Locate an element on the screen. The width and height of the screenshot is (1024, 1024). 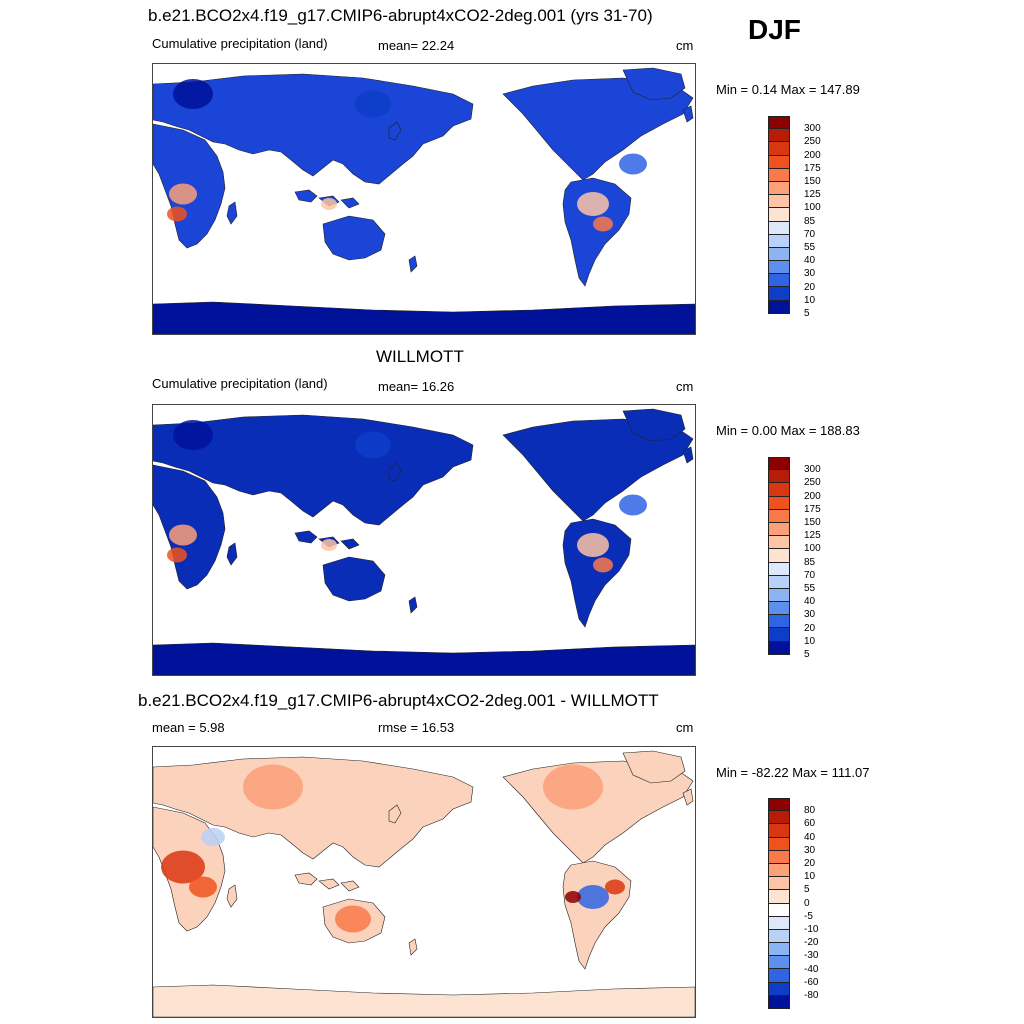
colorbar-tick-label: 40 is located at coordinates (810, 602).